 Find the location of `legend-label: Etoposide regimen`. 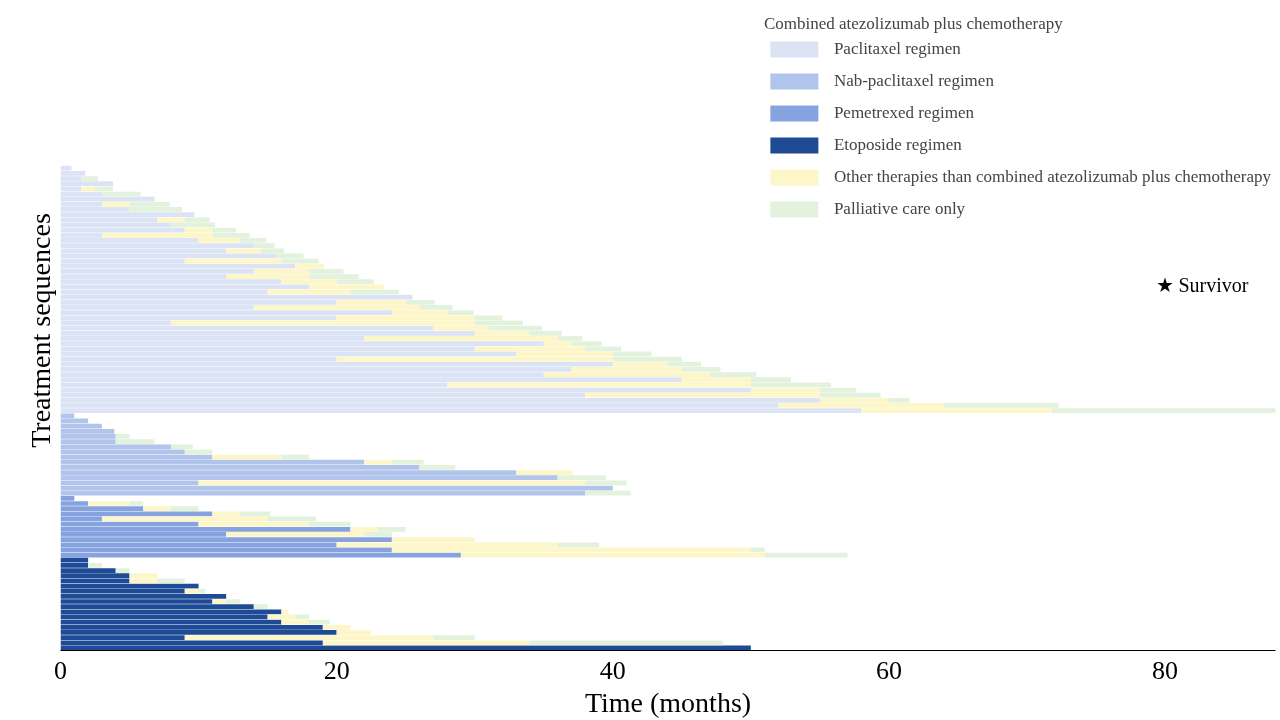

legend-label: Etoposide regimen is located at coordinates (897, 145).